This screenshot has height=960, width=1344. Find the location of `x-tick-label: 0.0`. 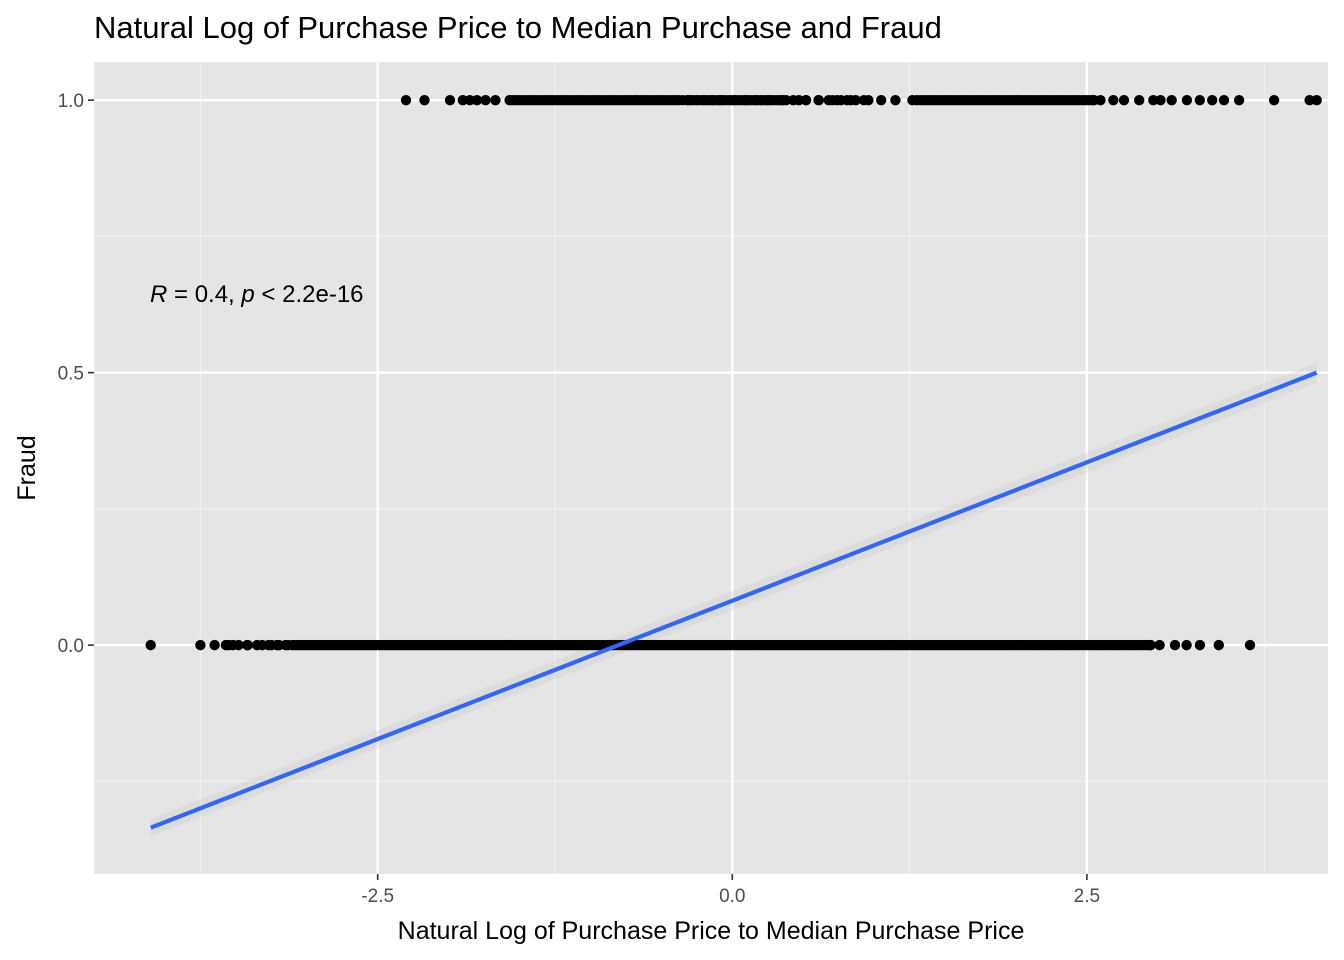

x-tick-label: 0.0 is located at coordinates (732, 896).